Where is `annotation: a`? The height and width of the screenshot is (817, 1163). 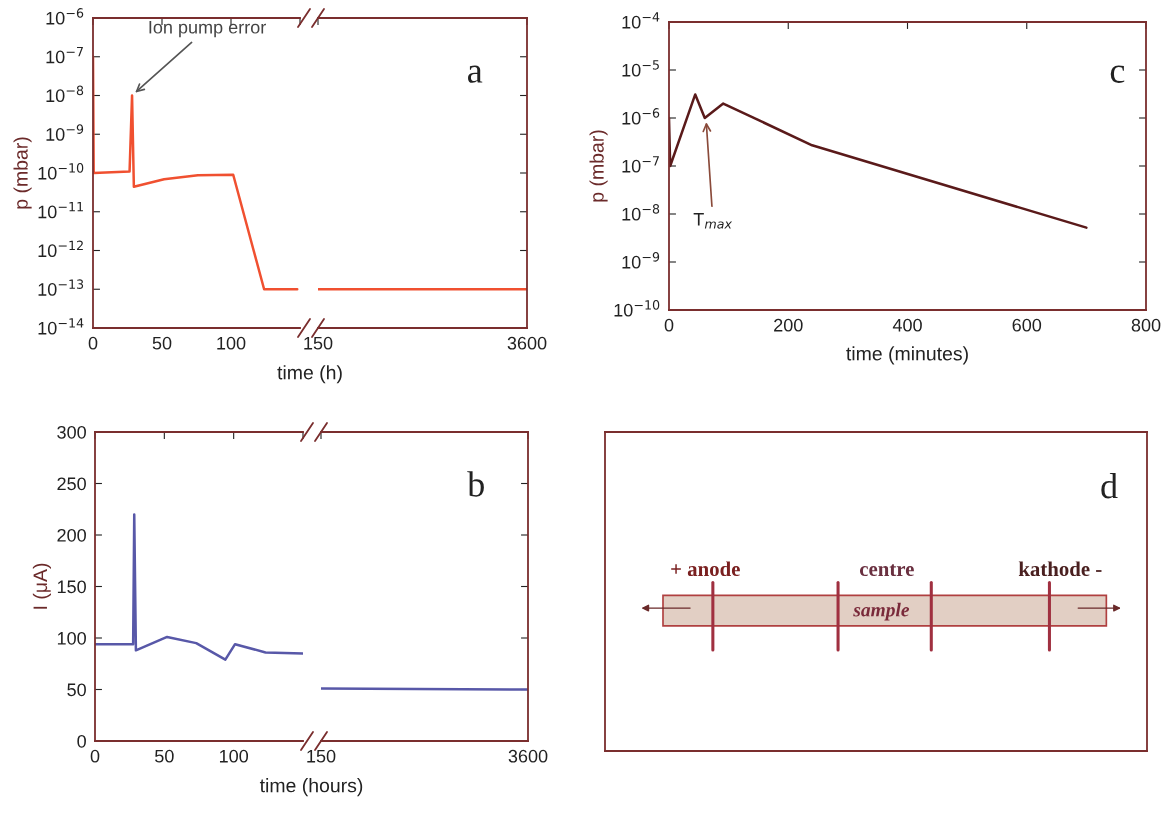 annotation: a is located at coordinates (475, 74).